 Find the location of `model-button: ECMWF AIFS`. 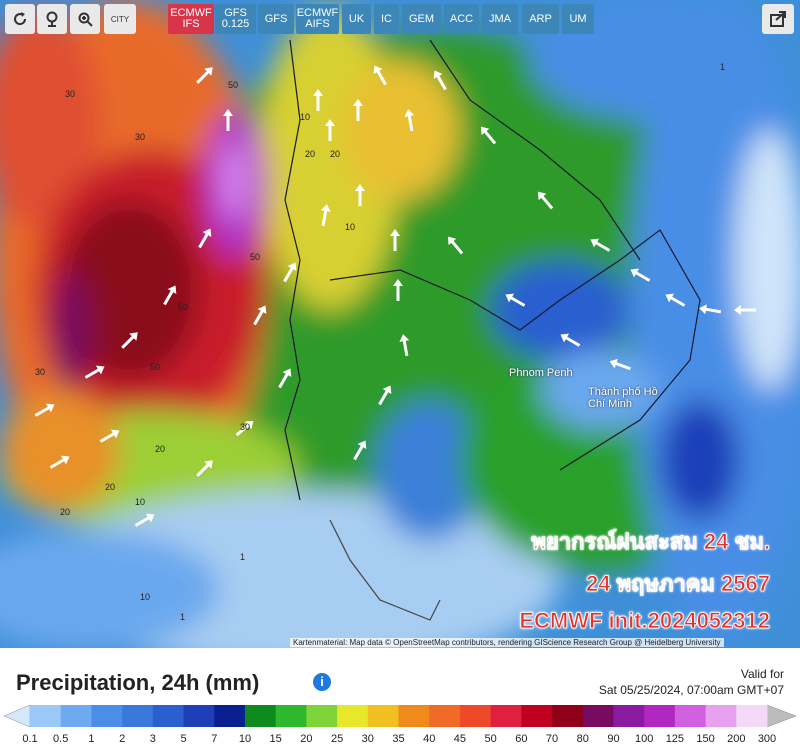

model-button: ECMWF AIFS is located at coordinates (317, 19).